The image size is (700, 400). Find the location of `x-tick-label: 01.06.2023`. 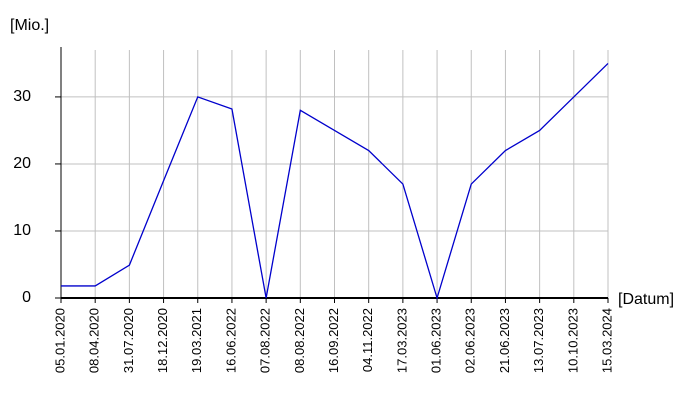

x-tick-label: 01.06.2023 is located at coordinates (436, 340).